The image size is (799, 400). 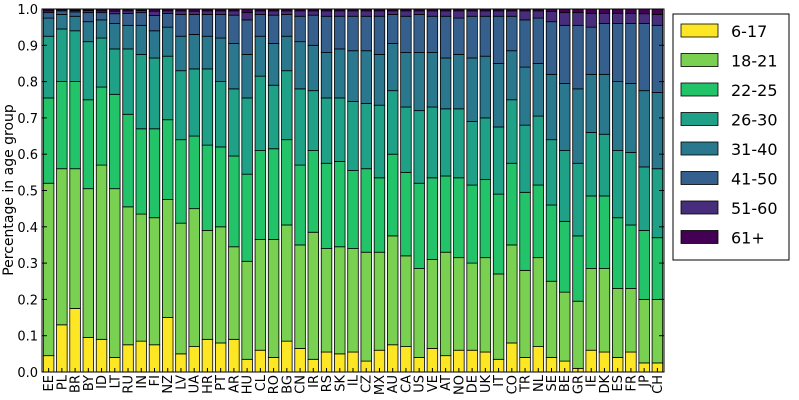 What do you see at coordinates (129, 384) in the screenshot?
I see `x-tick-label: RU` at bounding box center [129, 384].